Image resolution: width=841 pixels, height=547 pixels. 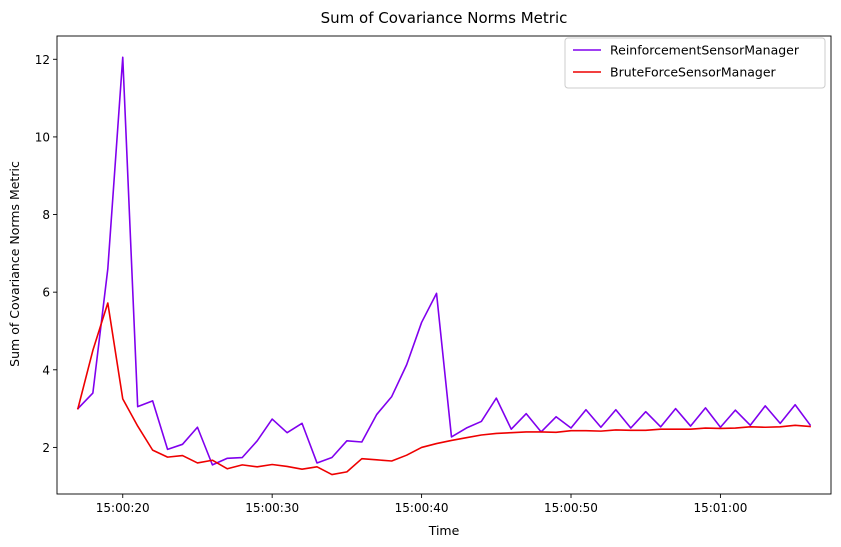 What do you see at coordinates (46, 370) in the screenshot?
I see `y-tick-label: 4` at bounding box center [46, 370].